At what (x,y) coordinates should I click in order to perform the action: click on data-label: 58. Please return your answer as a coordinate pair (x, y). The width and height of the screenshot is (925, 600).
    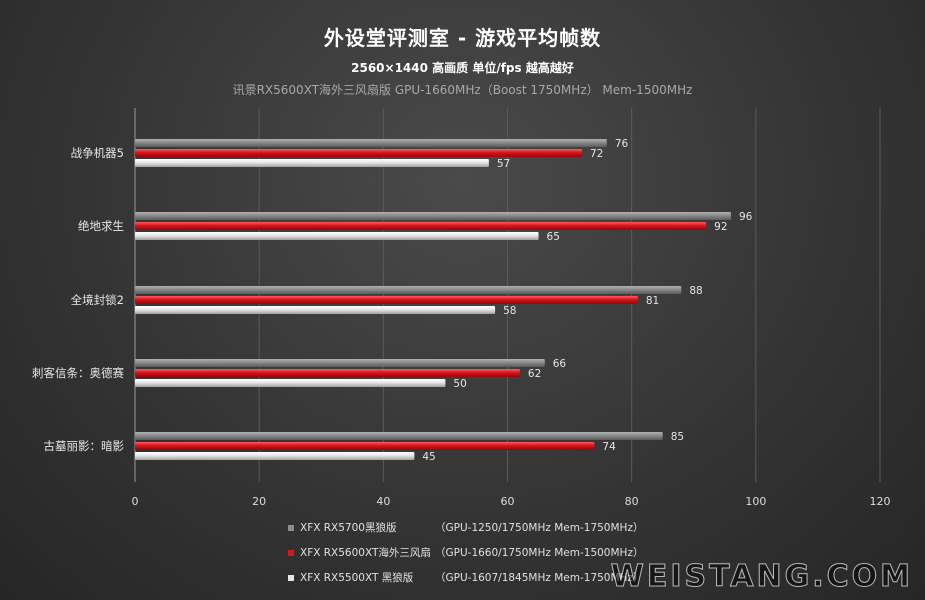
    Looking at the image, I should click on (509, 311).